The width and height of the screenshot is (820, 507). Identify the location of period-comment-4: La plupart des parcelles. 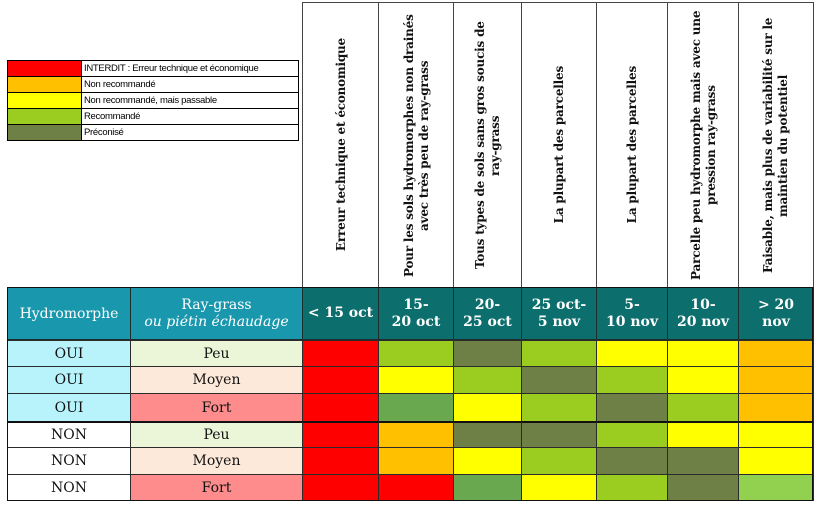
(632, 144).